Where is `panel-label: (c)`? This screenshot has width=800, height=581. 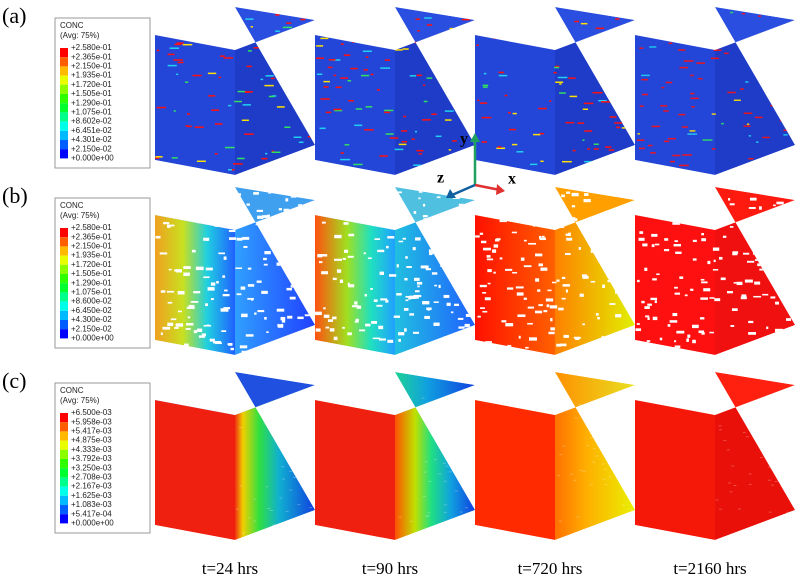
panel-label: (c) is located at coordinates (14, 380).